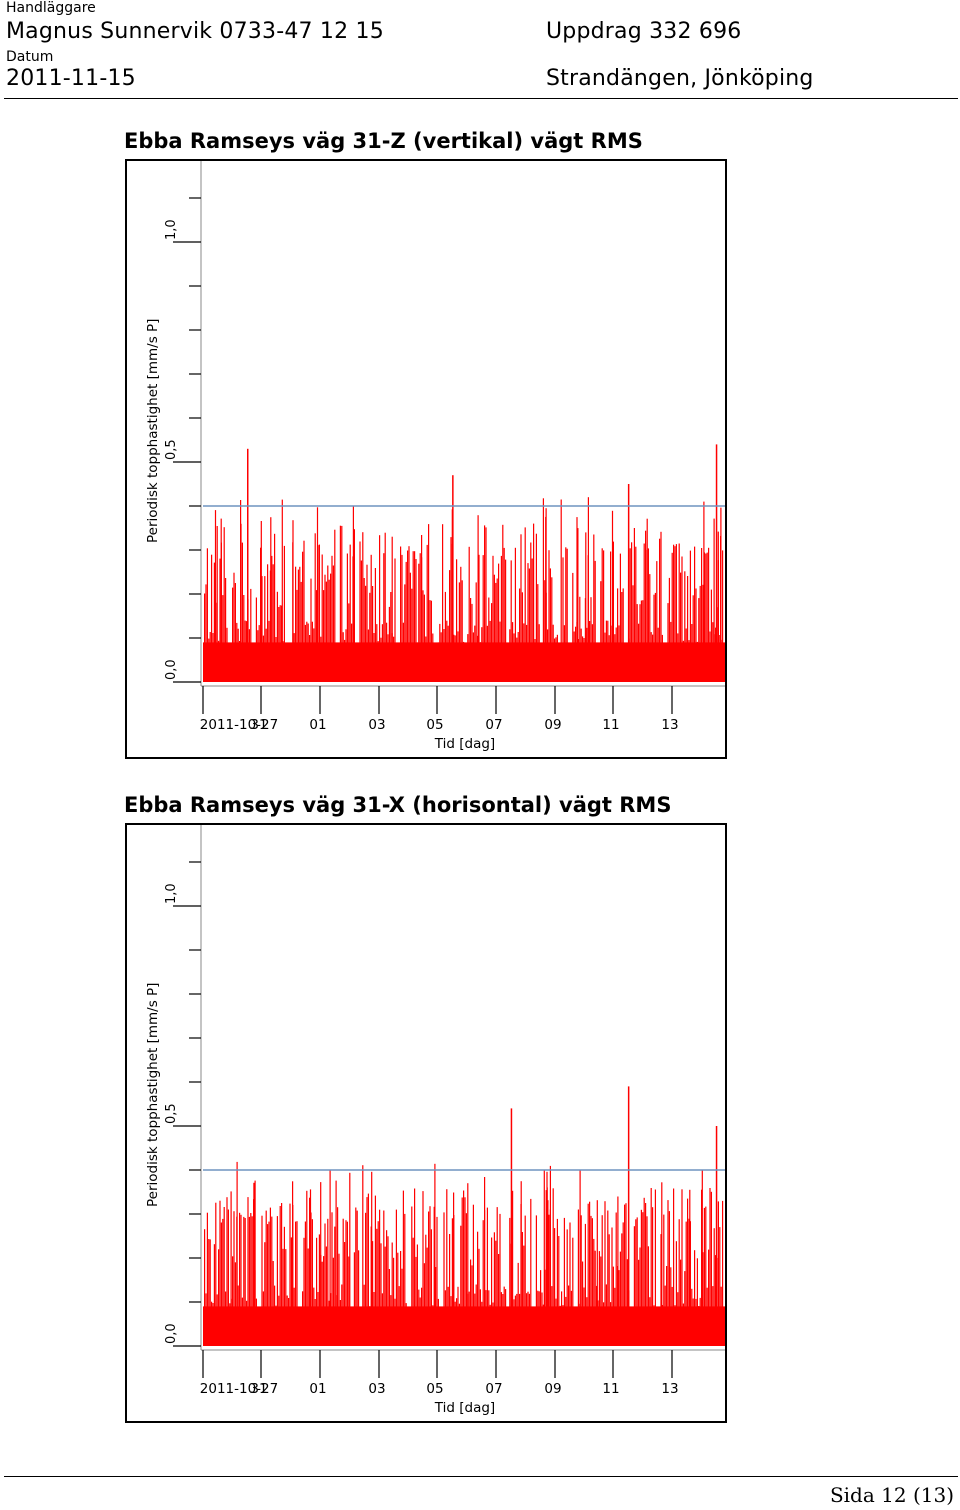 This screenshot has width=960, height=1510. What do you see at coordinates (680, 78) in the screenshot?
I see `location: Strandängen, Jönköping` at bounding box center [680, 78].